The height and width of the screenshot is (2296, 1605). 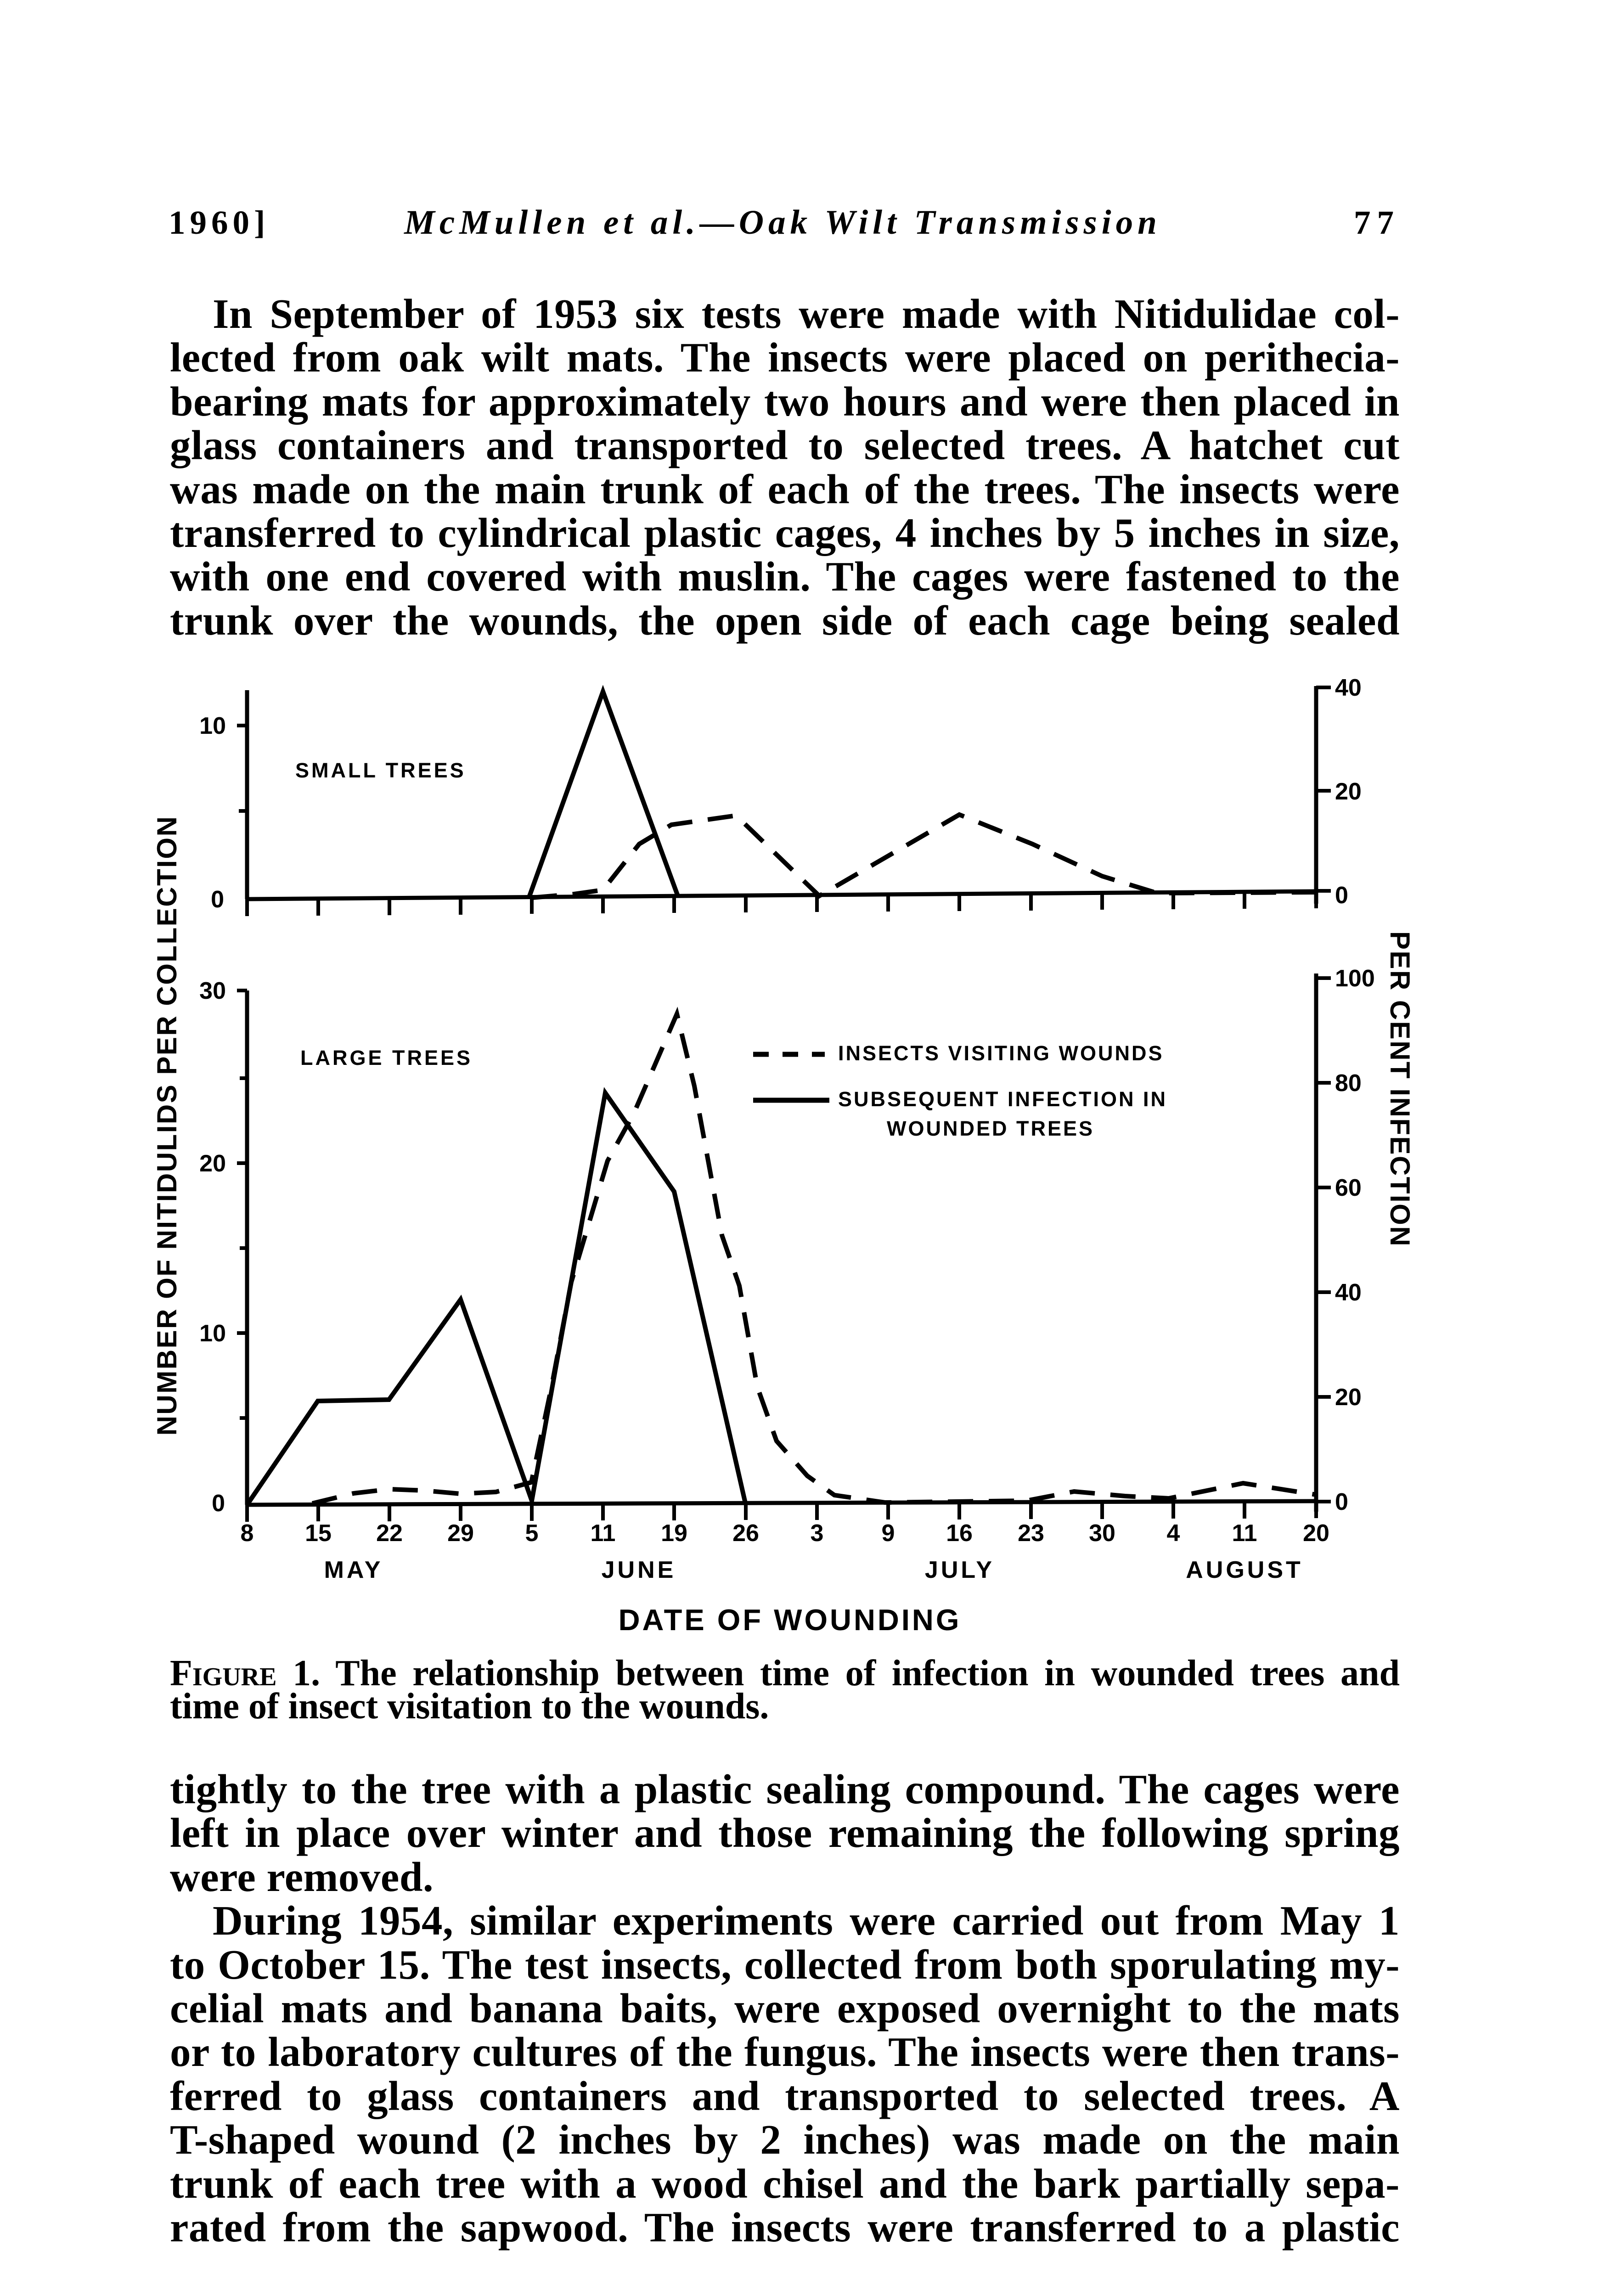 I want to click on svg-text: 22, so click(x=389, y=1533).